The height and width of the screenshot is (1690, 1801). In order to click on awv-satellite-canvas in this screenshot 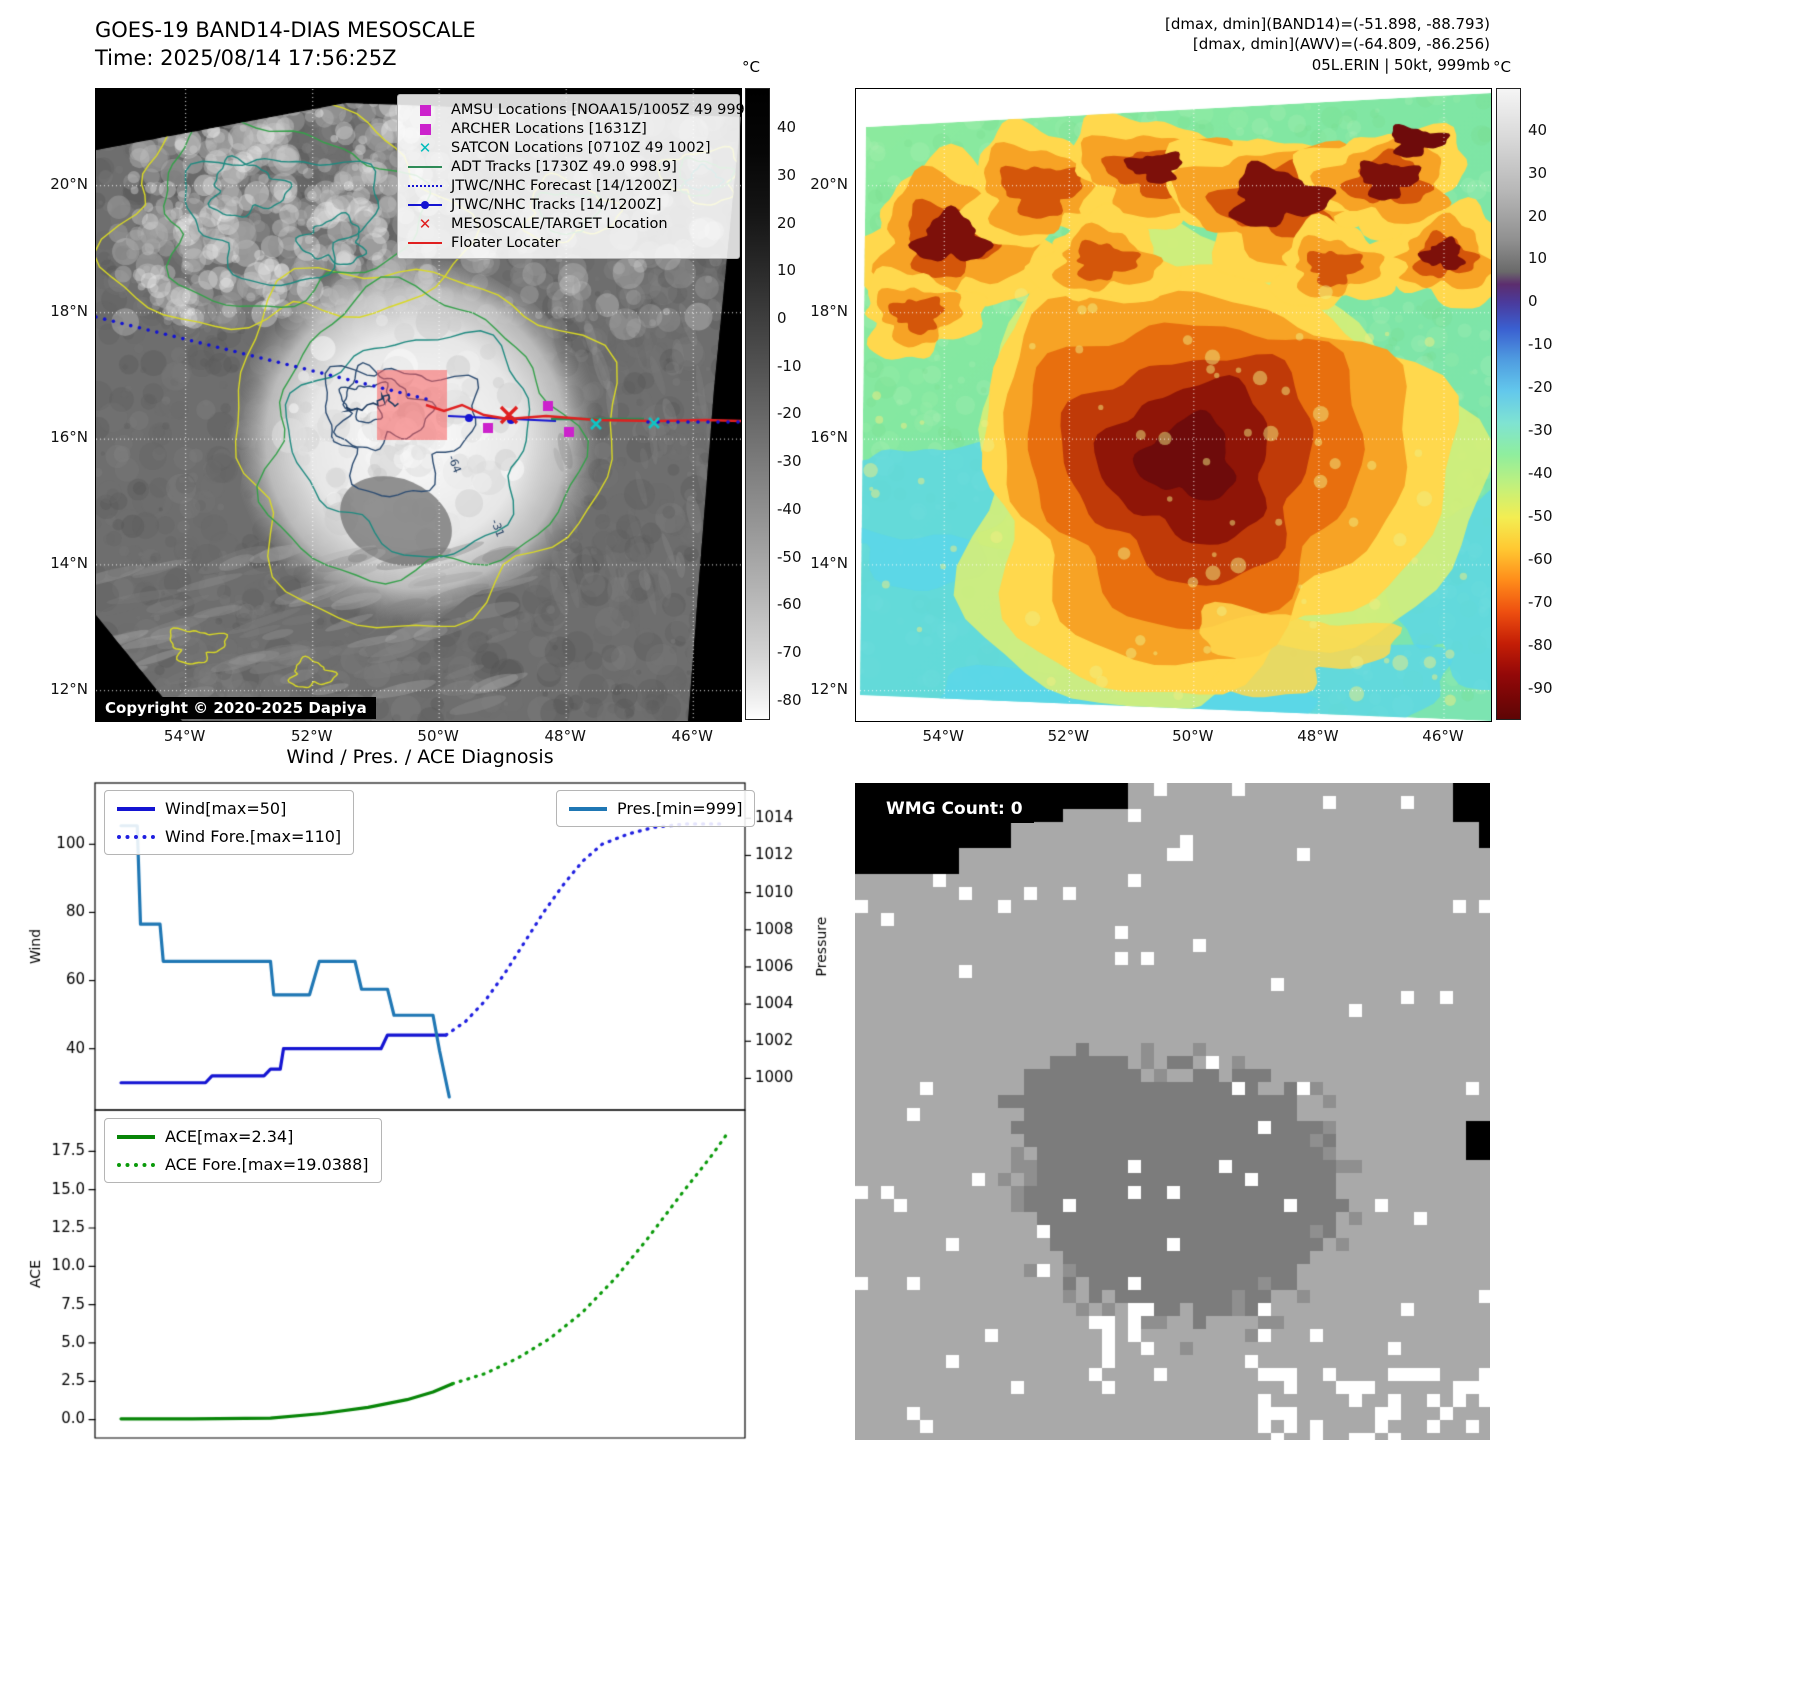, I will do `click(1173, 405)`.